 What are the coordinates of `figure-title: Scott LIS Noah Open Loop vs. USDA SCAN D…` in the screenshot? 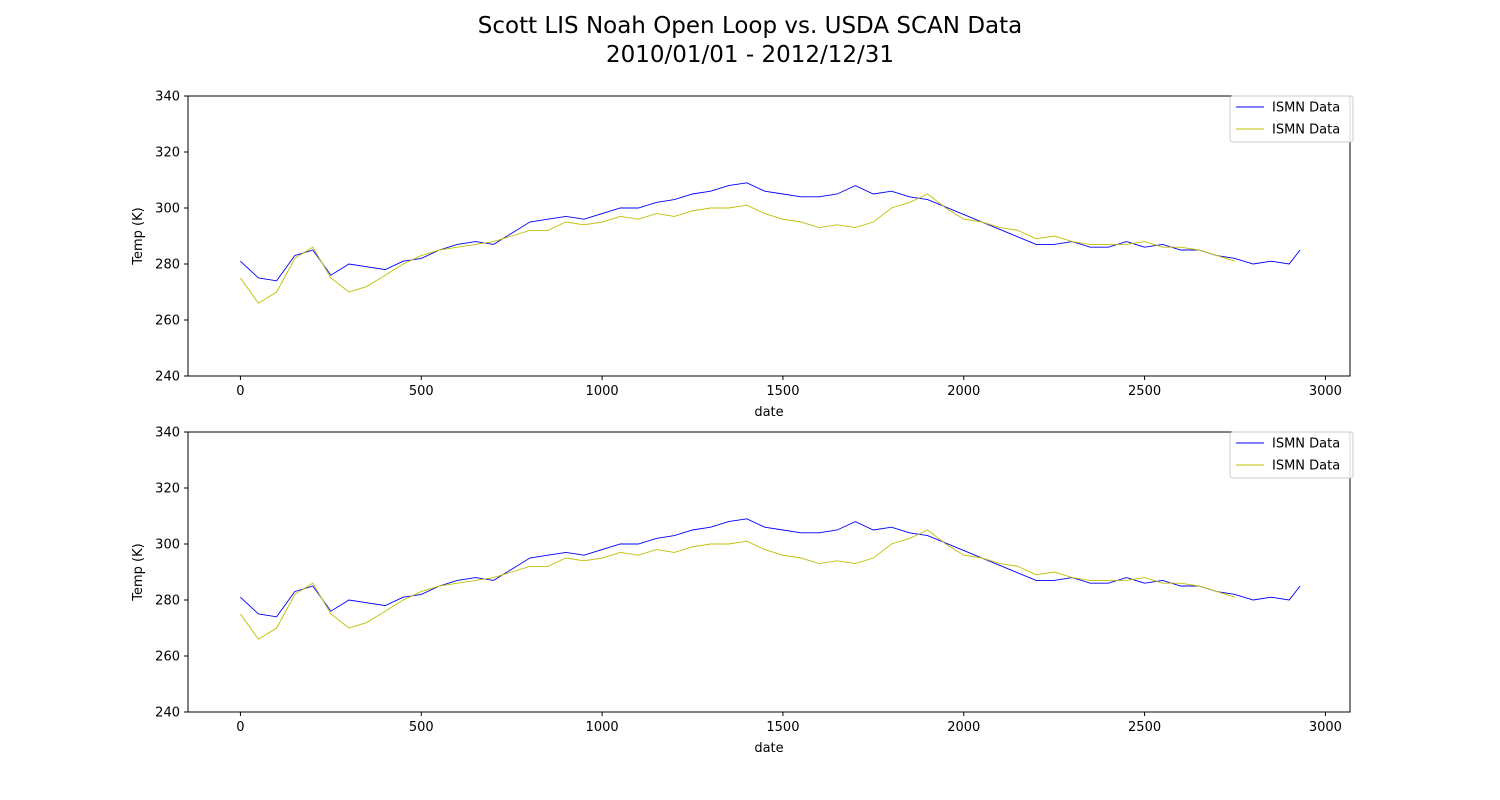 It's located at (750, 26).